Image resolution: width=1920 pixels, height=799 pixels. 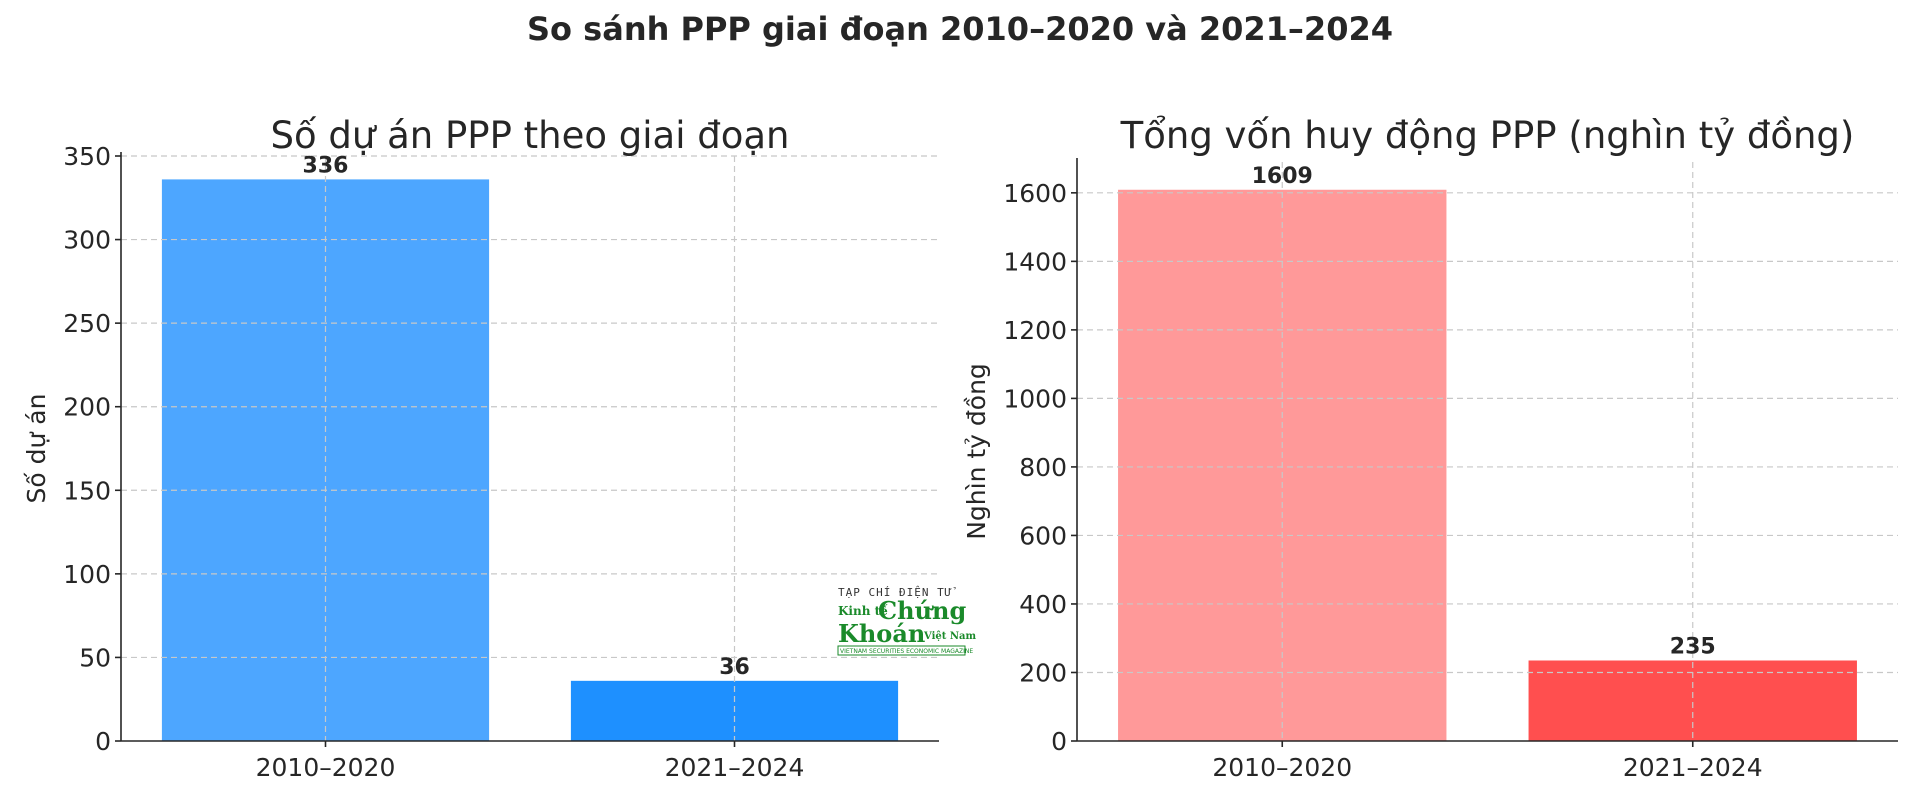 What do you see at coordinates (87, 323) in the screenshot?
I see `y-tick-label: 250` at bounding box center [87, 323].